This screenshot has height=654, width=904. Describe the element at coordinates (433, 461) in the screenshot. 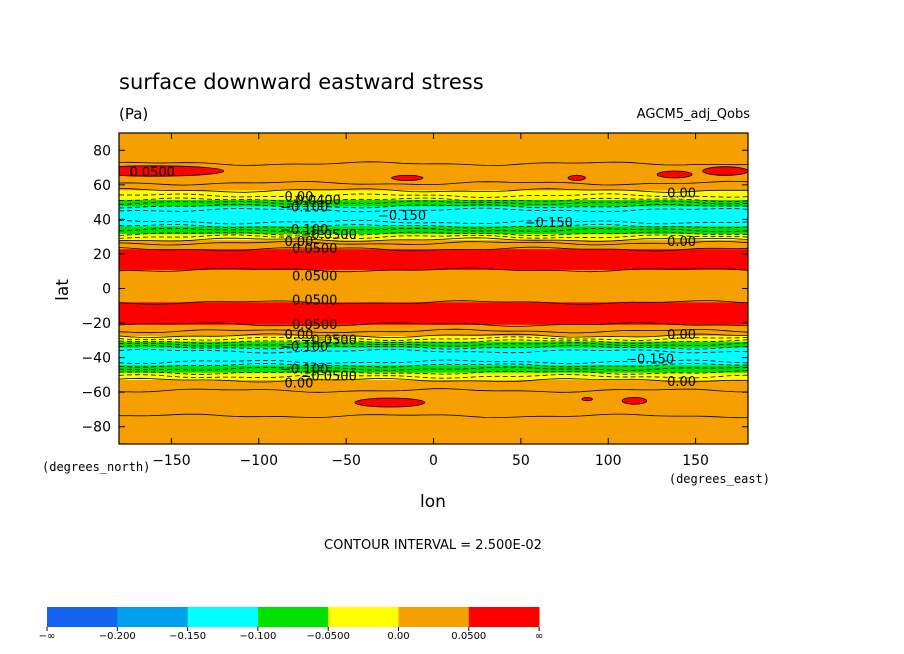

I see `x-tick-label: 0` at that location.